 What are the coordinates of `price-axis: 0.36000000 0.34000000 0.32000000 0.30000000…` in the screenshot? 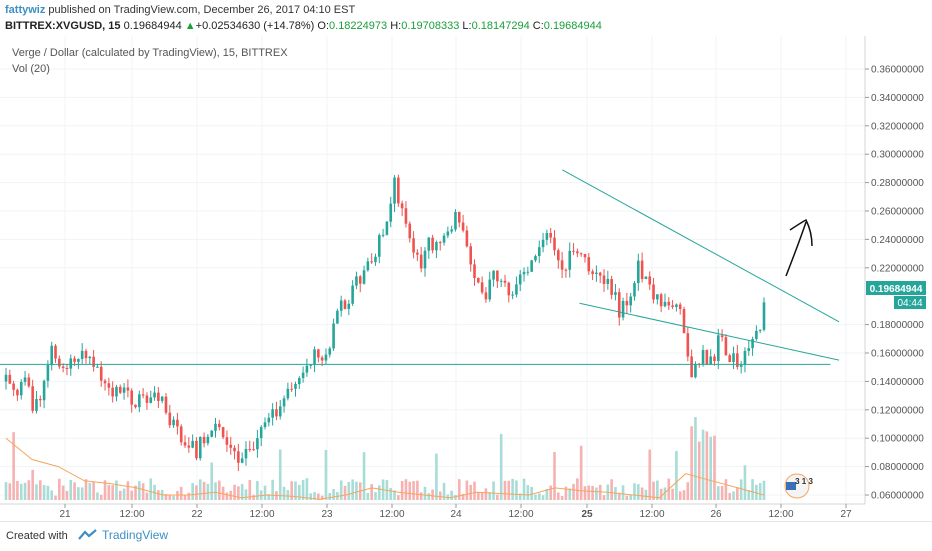 It's located at (894, 283).